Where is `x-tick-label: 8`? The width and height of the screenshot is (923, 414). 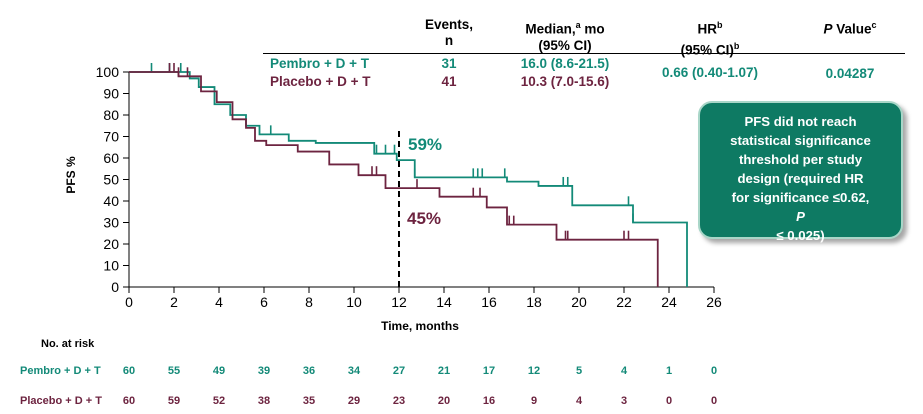
x-tick-label: 8 is located at coordinates (309, 302).